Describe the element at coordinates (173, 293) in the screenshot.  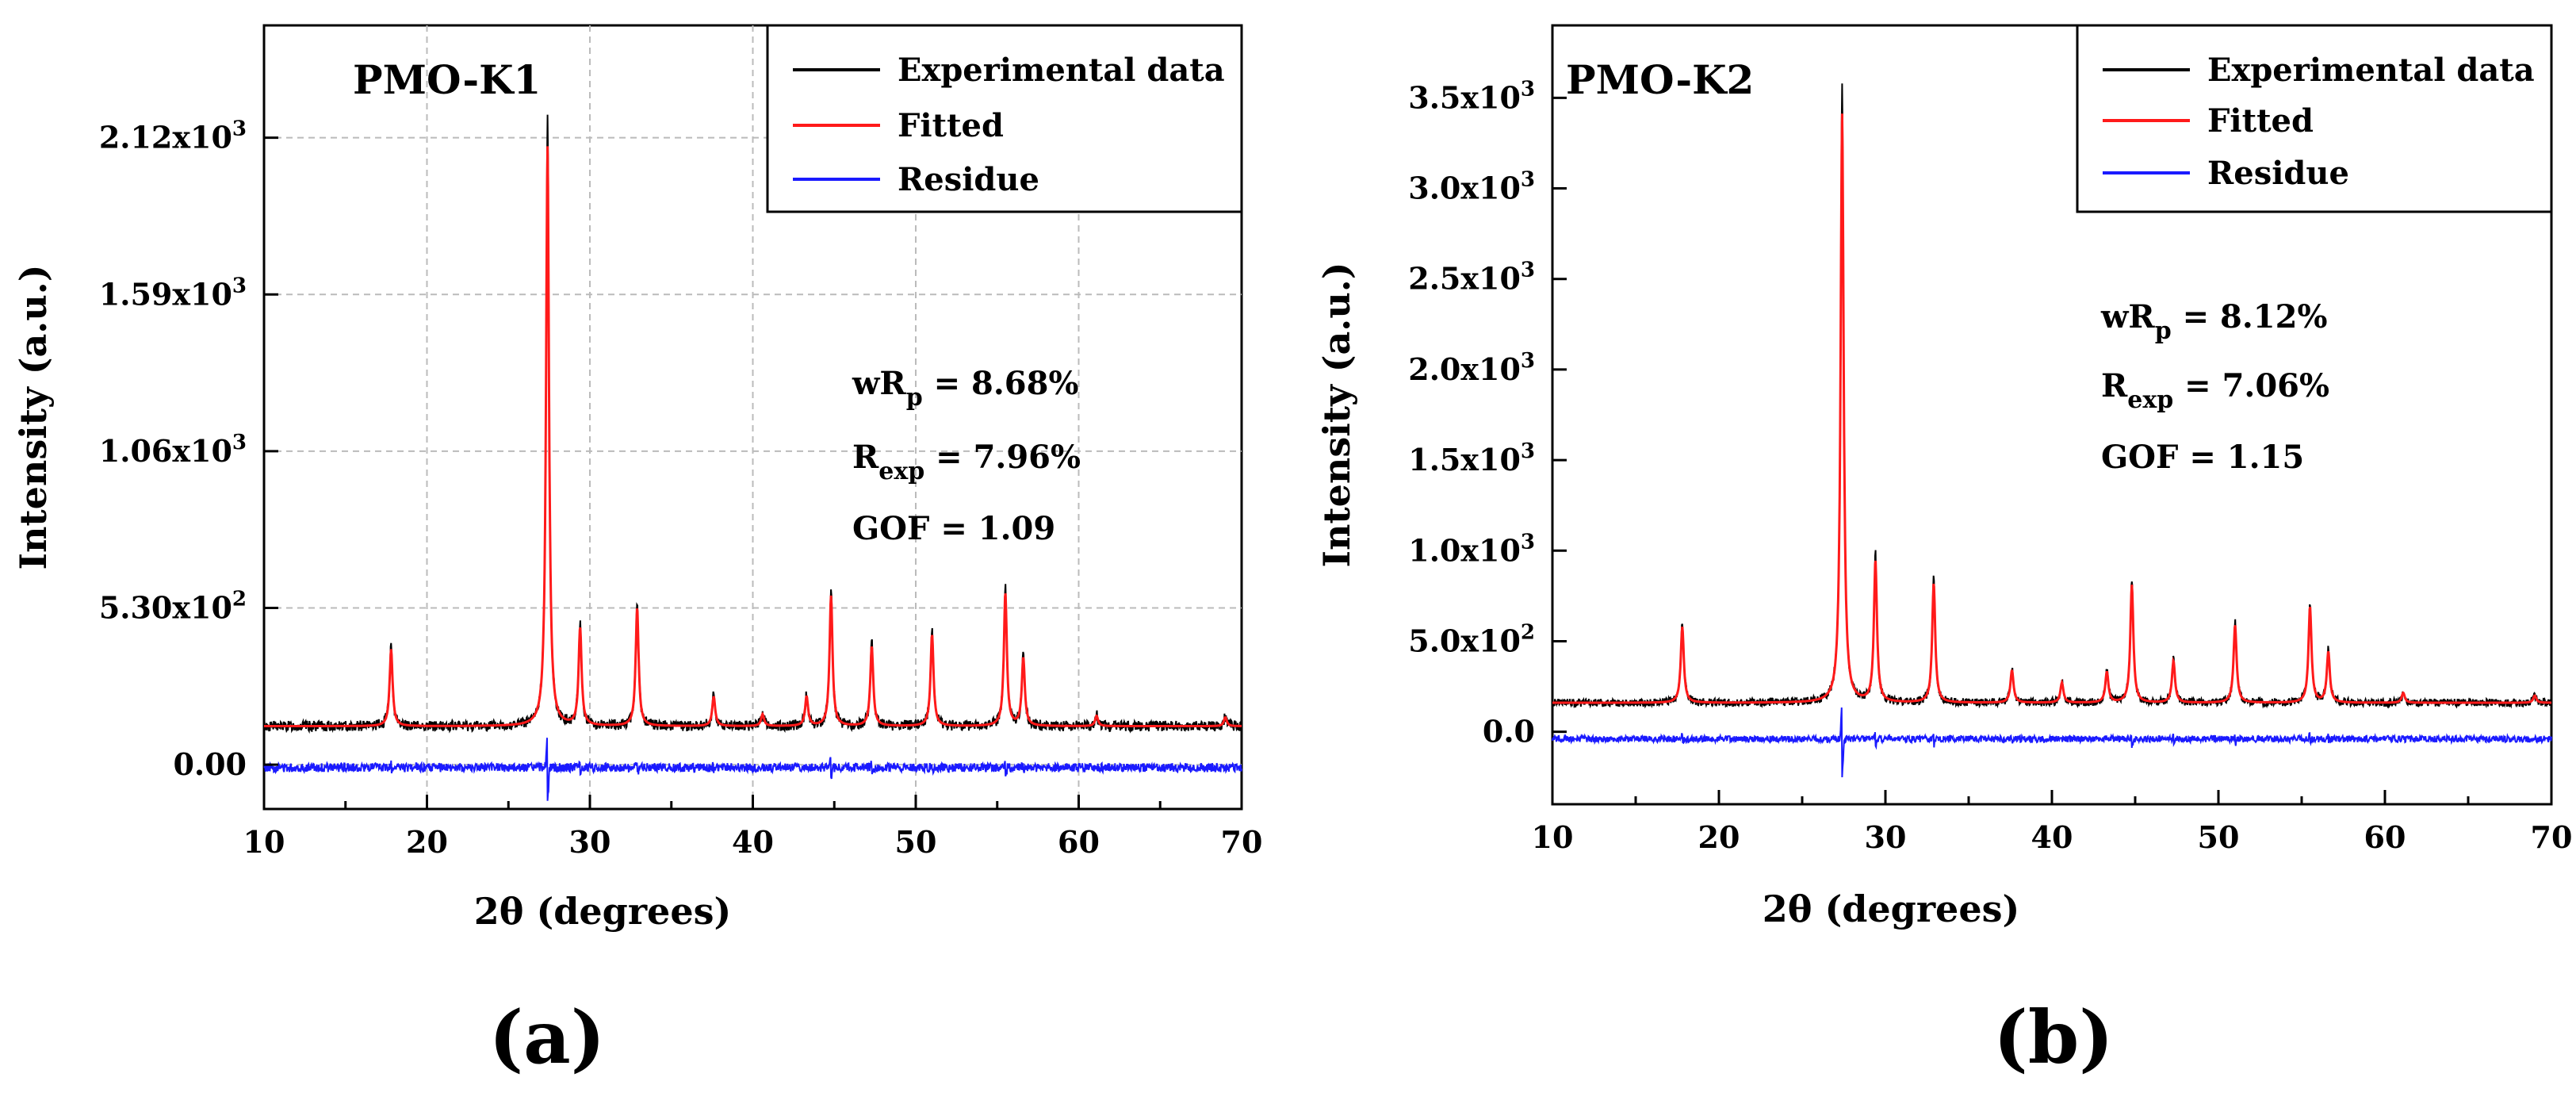
I see `y-tick-label: 1.59x103` at that location.